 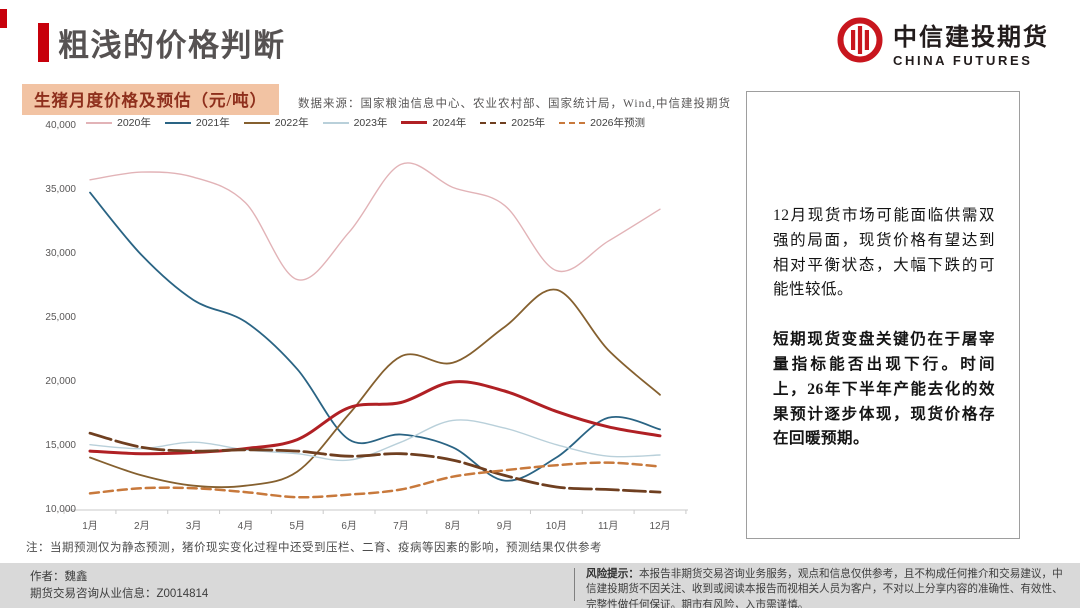 What do you see at coordinates (375, 221) in the screenshot?
I see `series-line-2020年` at bounding box center [375, 221].